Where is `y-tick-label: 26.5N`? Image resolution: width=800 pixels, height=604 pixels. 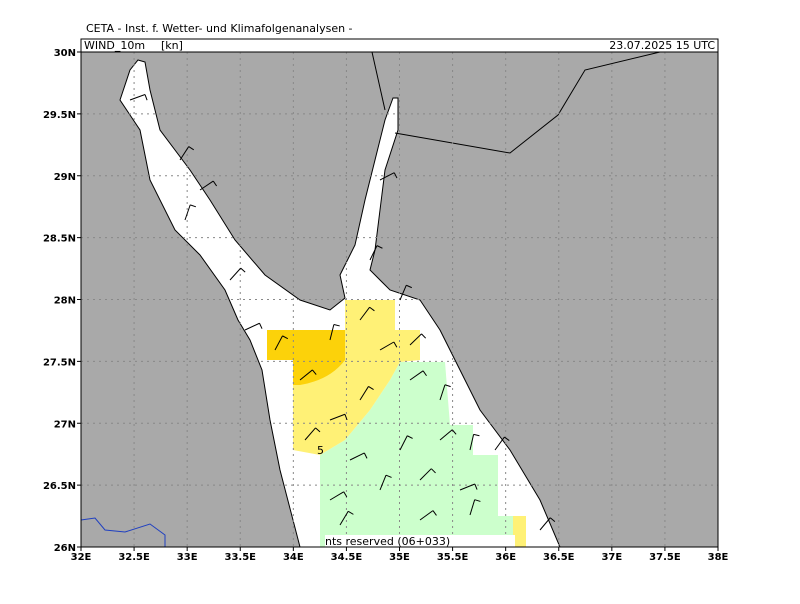 y-tick-label: 26.5N is located at coordinates (59, 486).